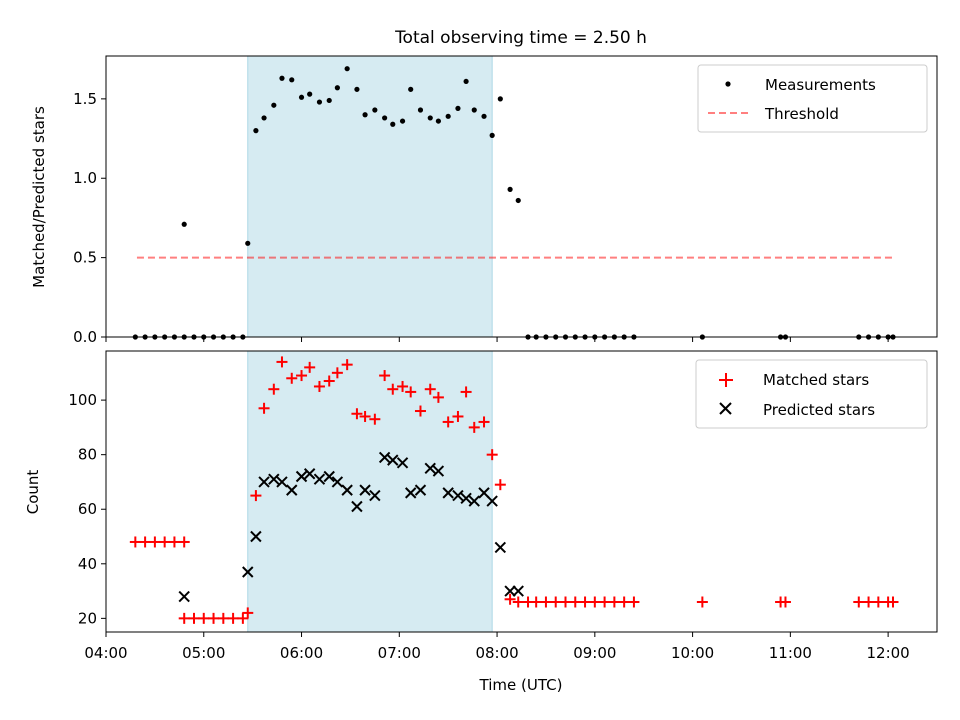  I want to click on x-tick-label: 10:00, so click(692, 653).